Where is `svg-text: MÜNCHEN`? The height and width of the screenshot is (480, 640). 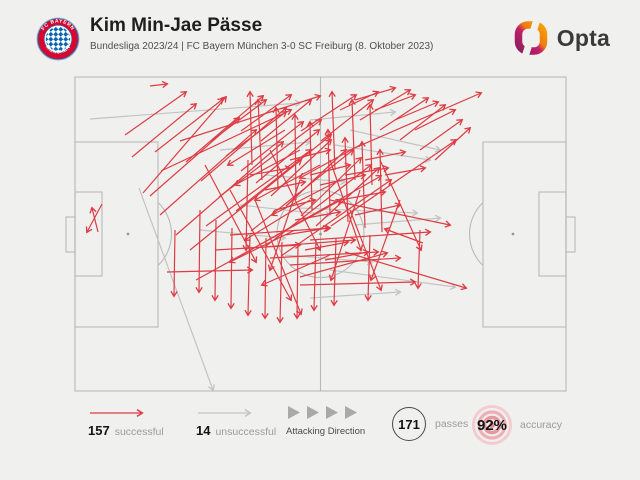 svg-text: MÜNCHEN is located at coordinates (58, 49).